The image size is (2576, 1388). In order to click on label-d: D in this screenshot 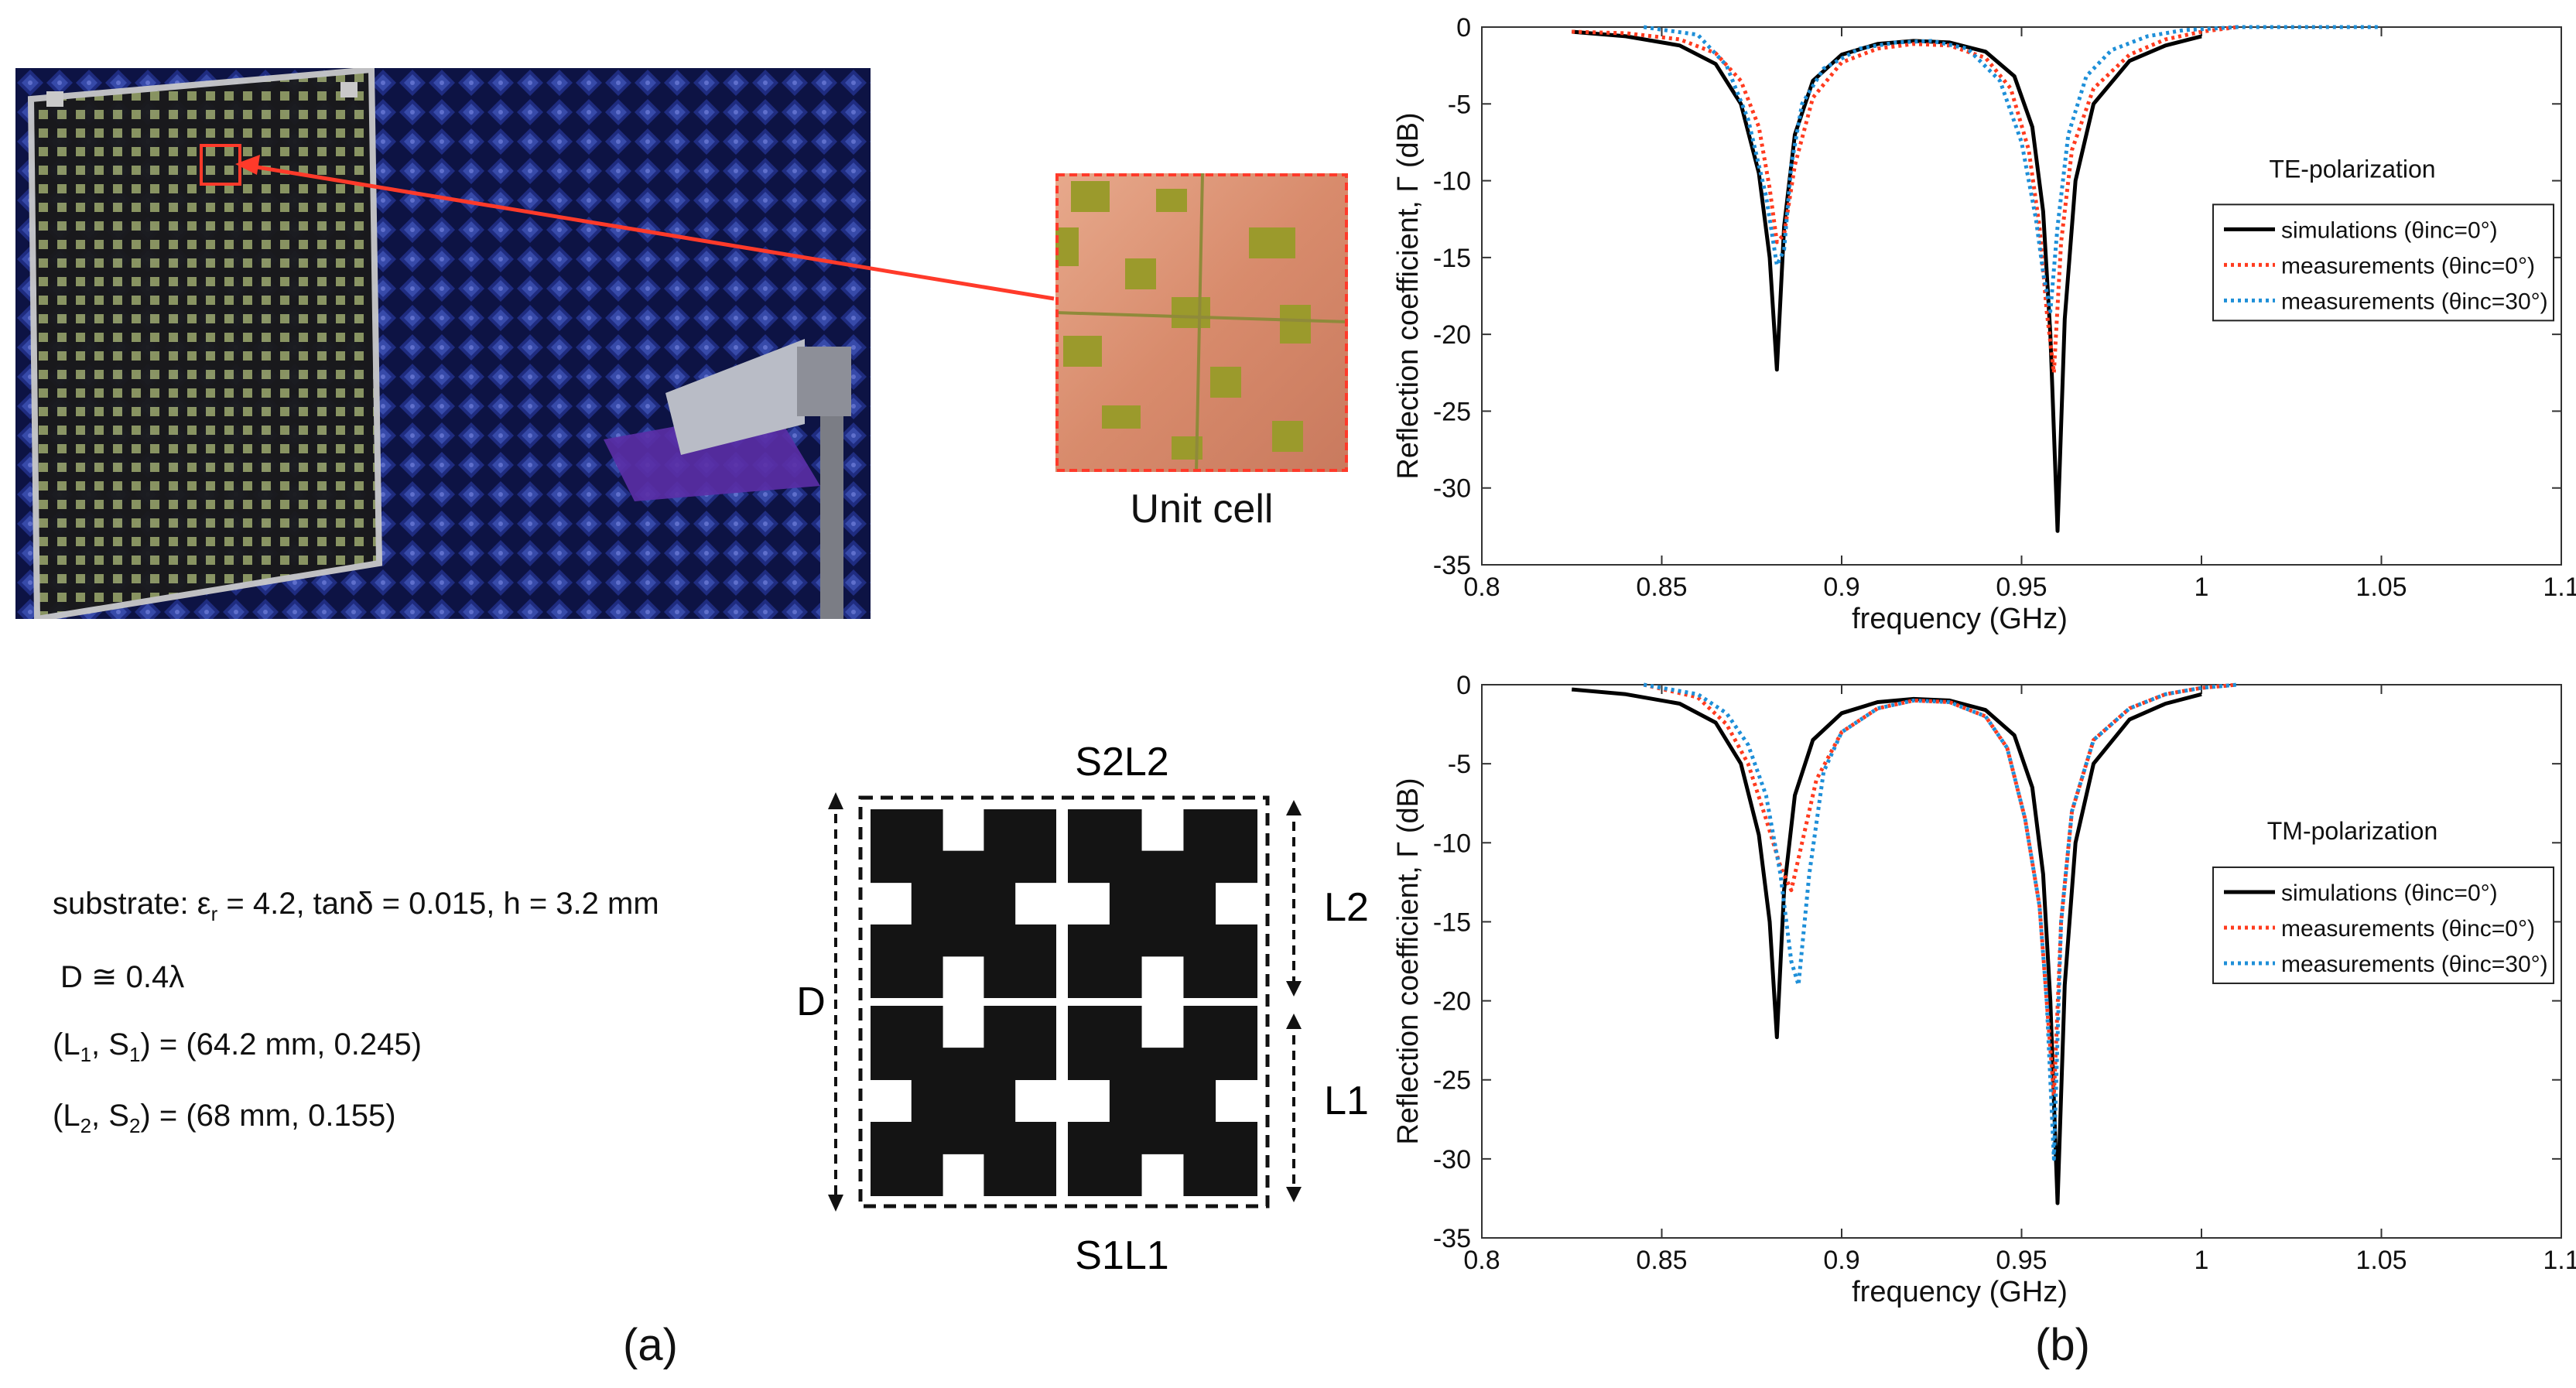, I will do `click(811, 1001)`.